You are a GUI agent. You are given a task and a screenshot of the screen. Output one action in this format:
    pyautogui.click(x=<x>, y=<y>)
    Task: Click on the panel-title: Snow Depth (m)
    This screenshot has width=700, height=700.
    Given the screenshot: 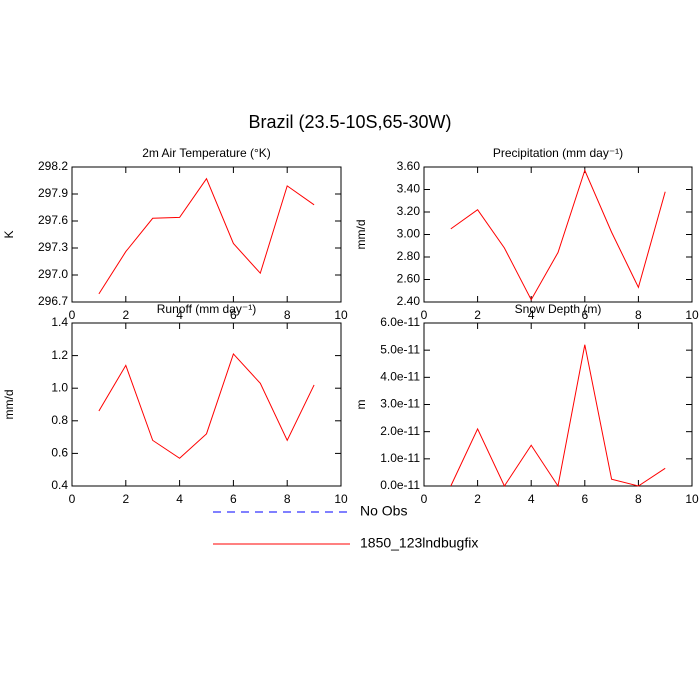 What is the action you would take?
    pyautogui.click(x=558, y=309)
    